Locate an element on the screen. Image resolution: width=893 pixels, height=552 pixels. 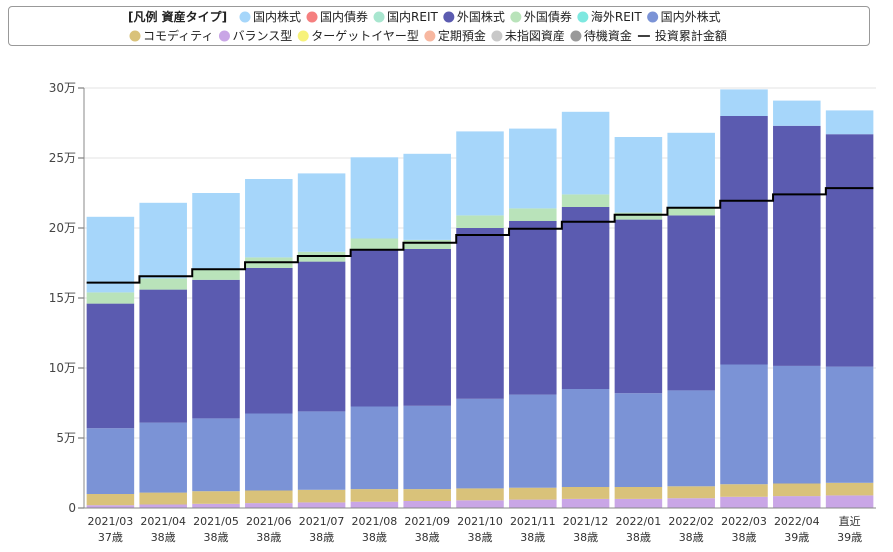
x-tick-label: 直近 is located at coordinates (850, 521).